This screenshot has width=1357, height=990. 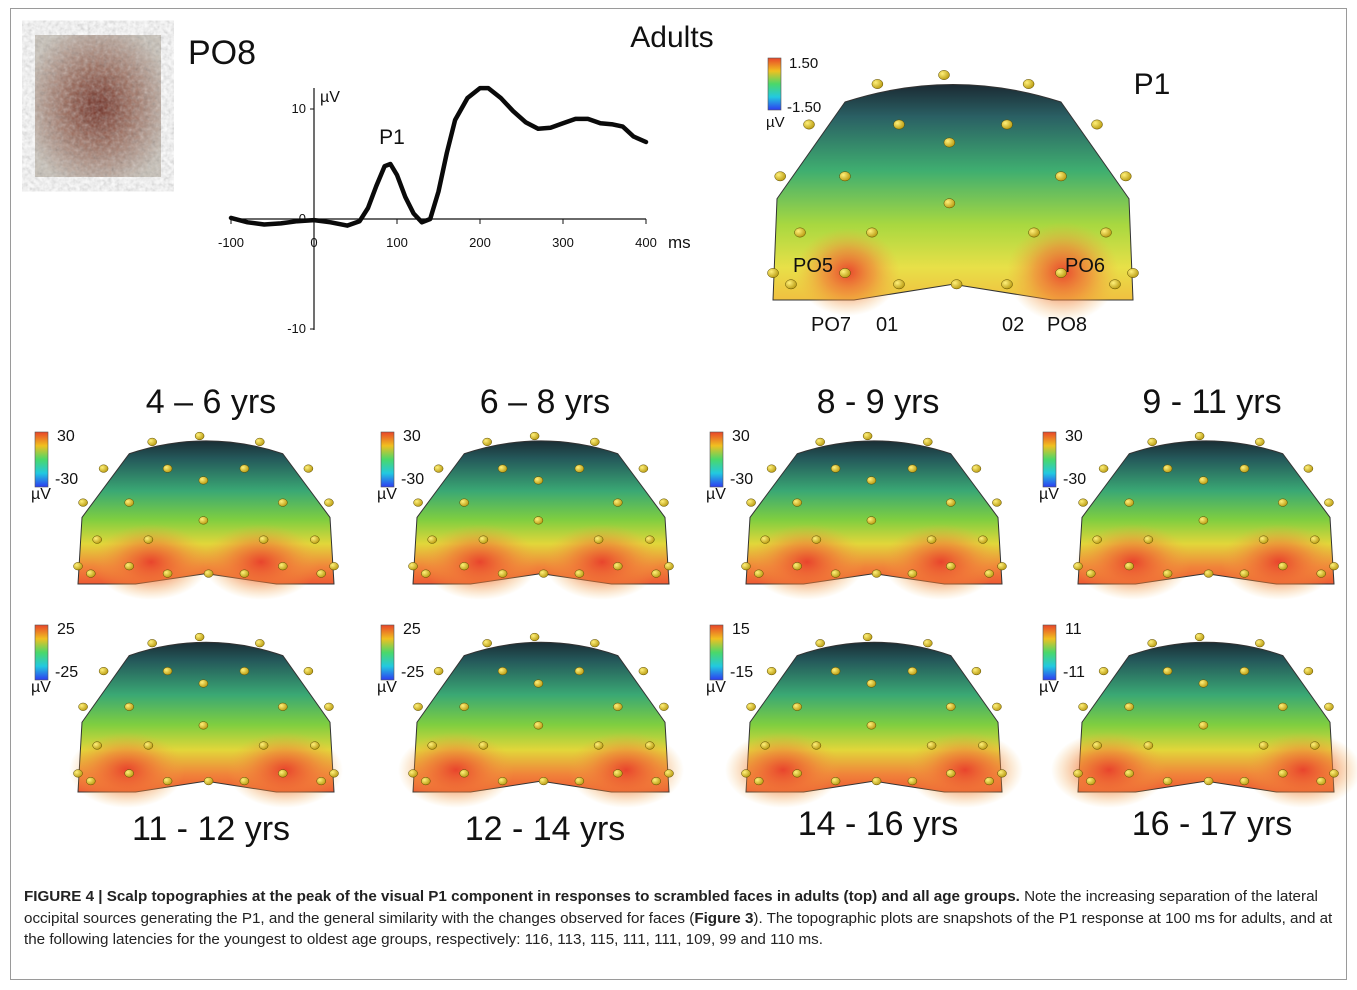 What do you see at coordinates (545, 829) in the screenshot?
I see `age-group-label: 12 - 14 yrs` at bounding box center [545, 829].